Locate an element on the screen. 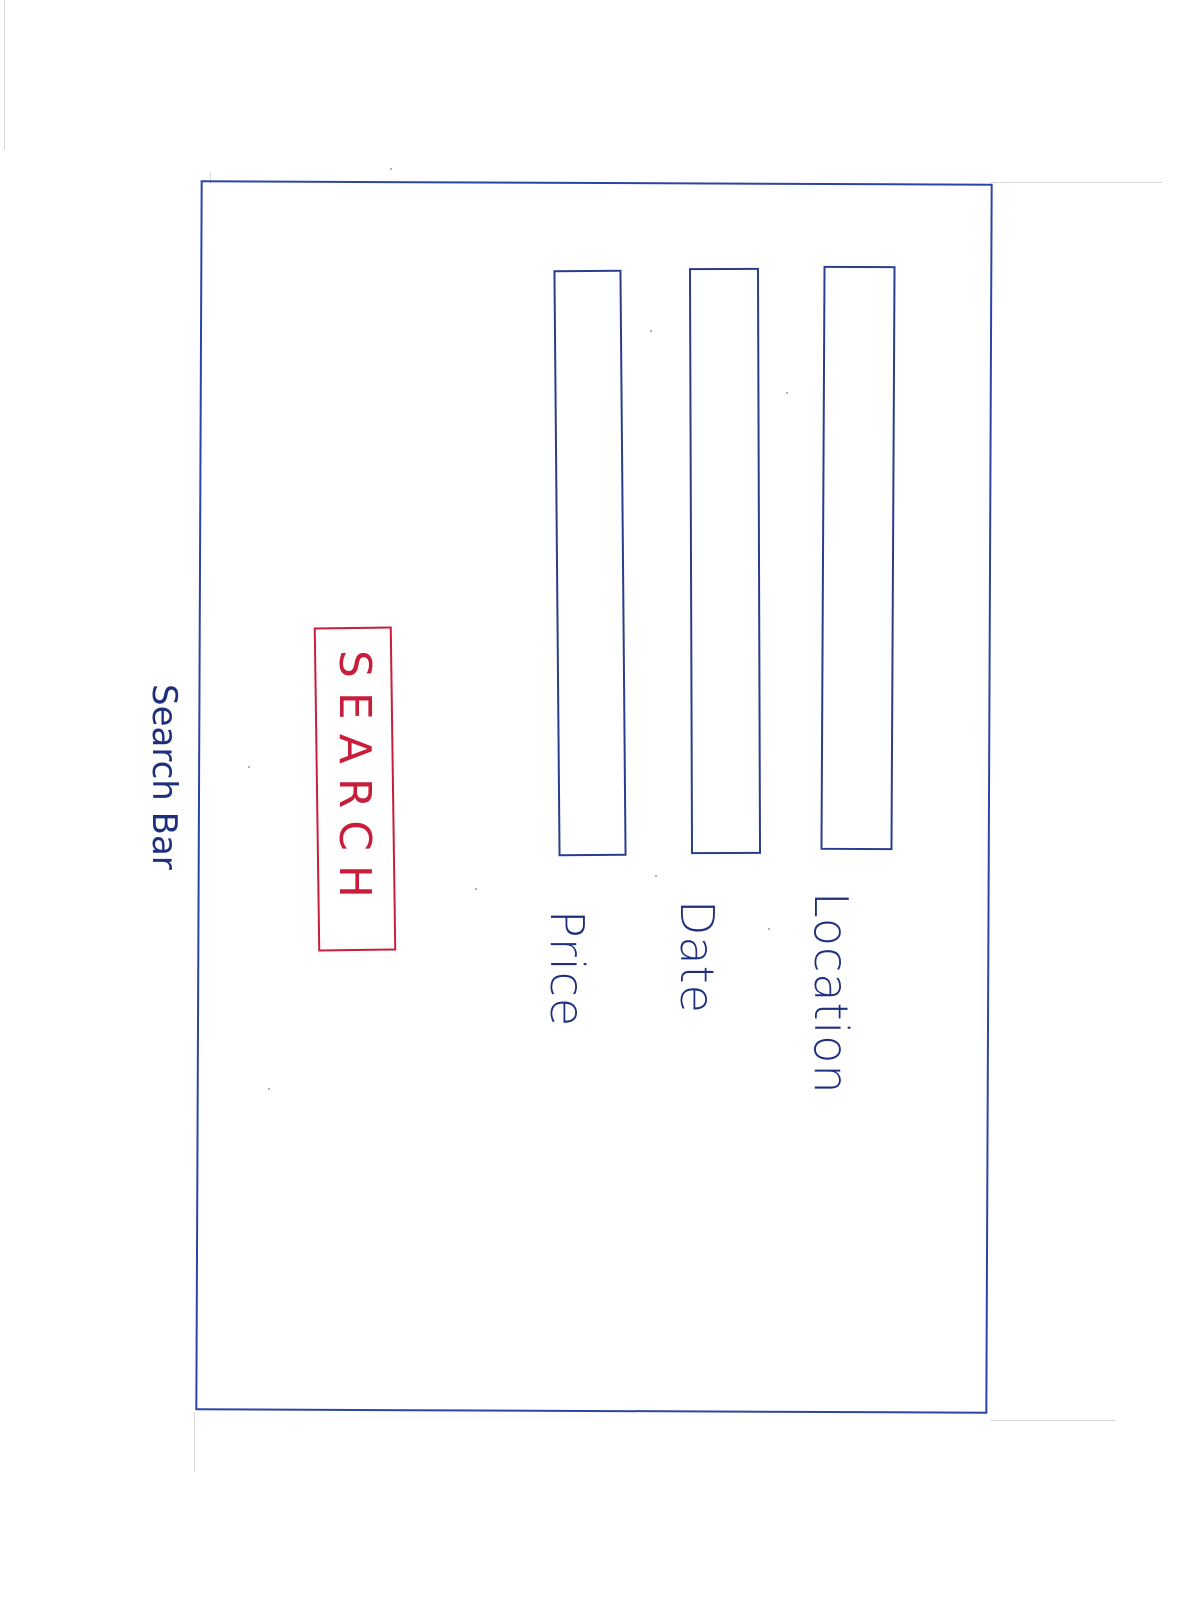  search-bar-label: Search Bar is located at coordinates (164, 777).